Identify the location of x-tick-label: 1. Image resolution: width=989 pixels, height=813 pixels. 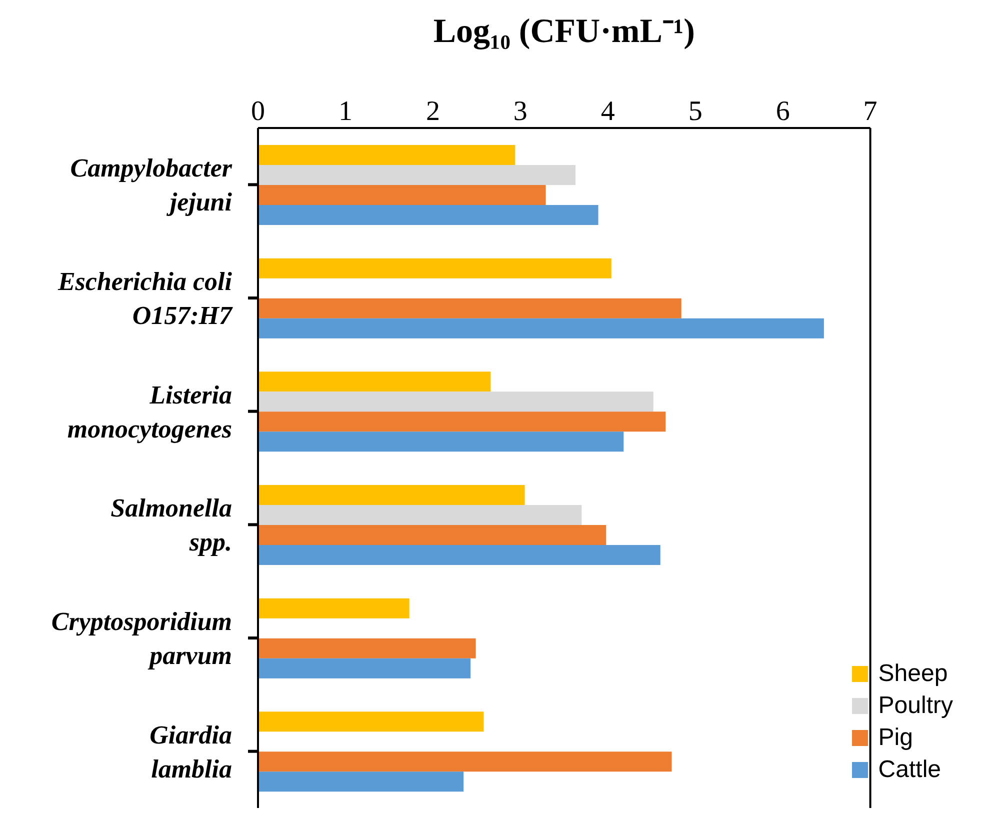
(345, 111).